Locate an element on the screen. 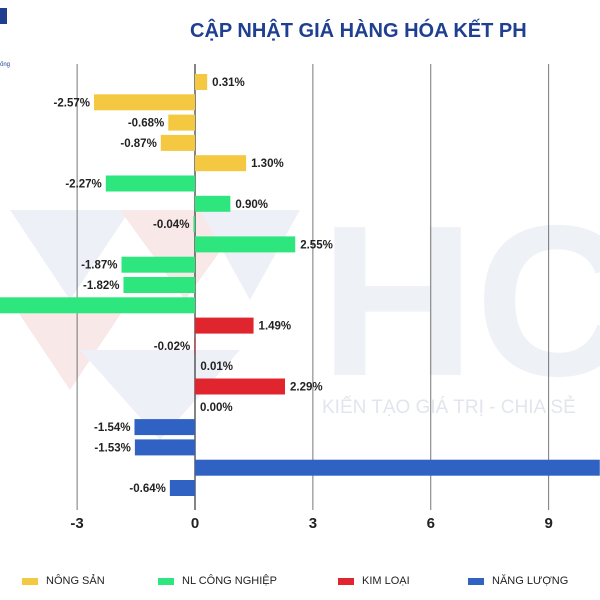  data-label: -2.57% is located at coordinates (72, 103).